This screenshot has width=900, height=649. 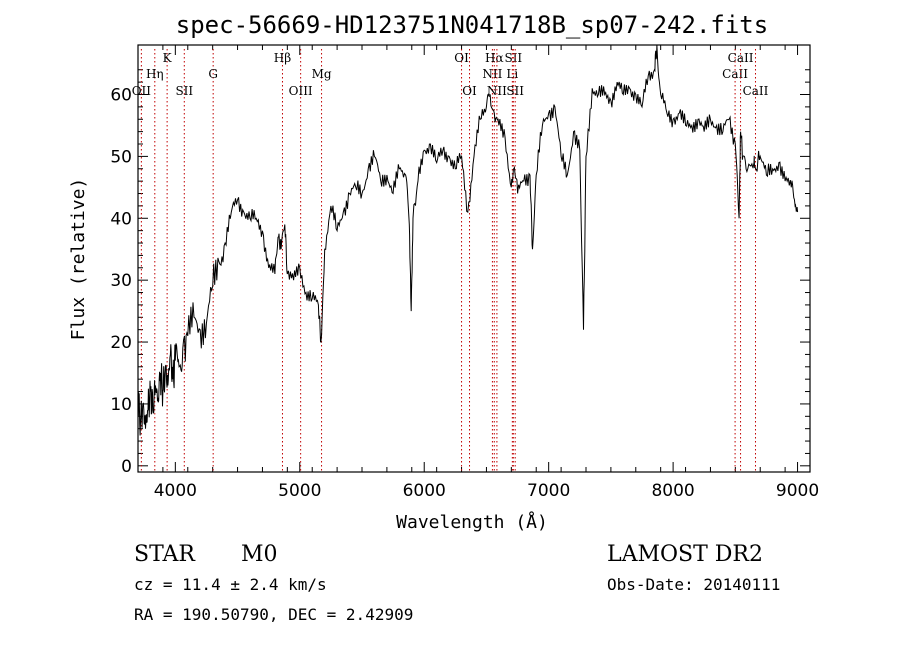 What do you see at coordinates (213, 74) in the screenshot?
I see `line-marker-label: G` at bounding box center [213, 74].